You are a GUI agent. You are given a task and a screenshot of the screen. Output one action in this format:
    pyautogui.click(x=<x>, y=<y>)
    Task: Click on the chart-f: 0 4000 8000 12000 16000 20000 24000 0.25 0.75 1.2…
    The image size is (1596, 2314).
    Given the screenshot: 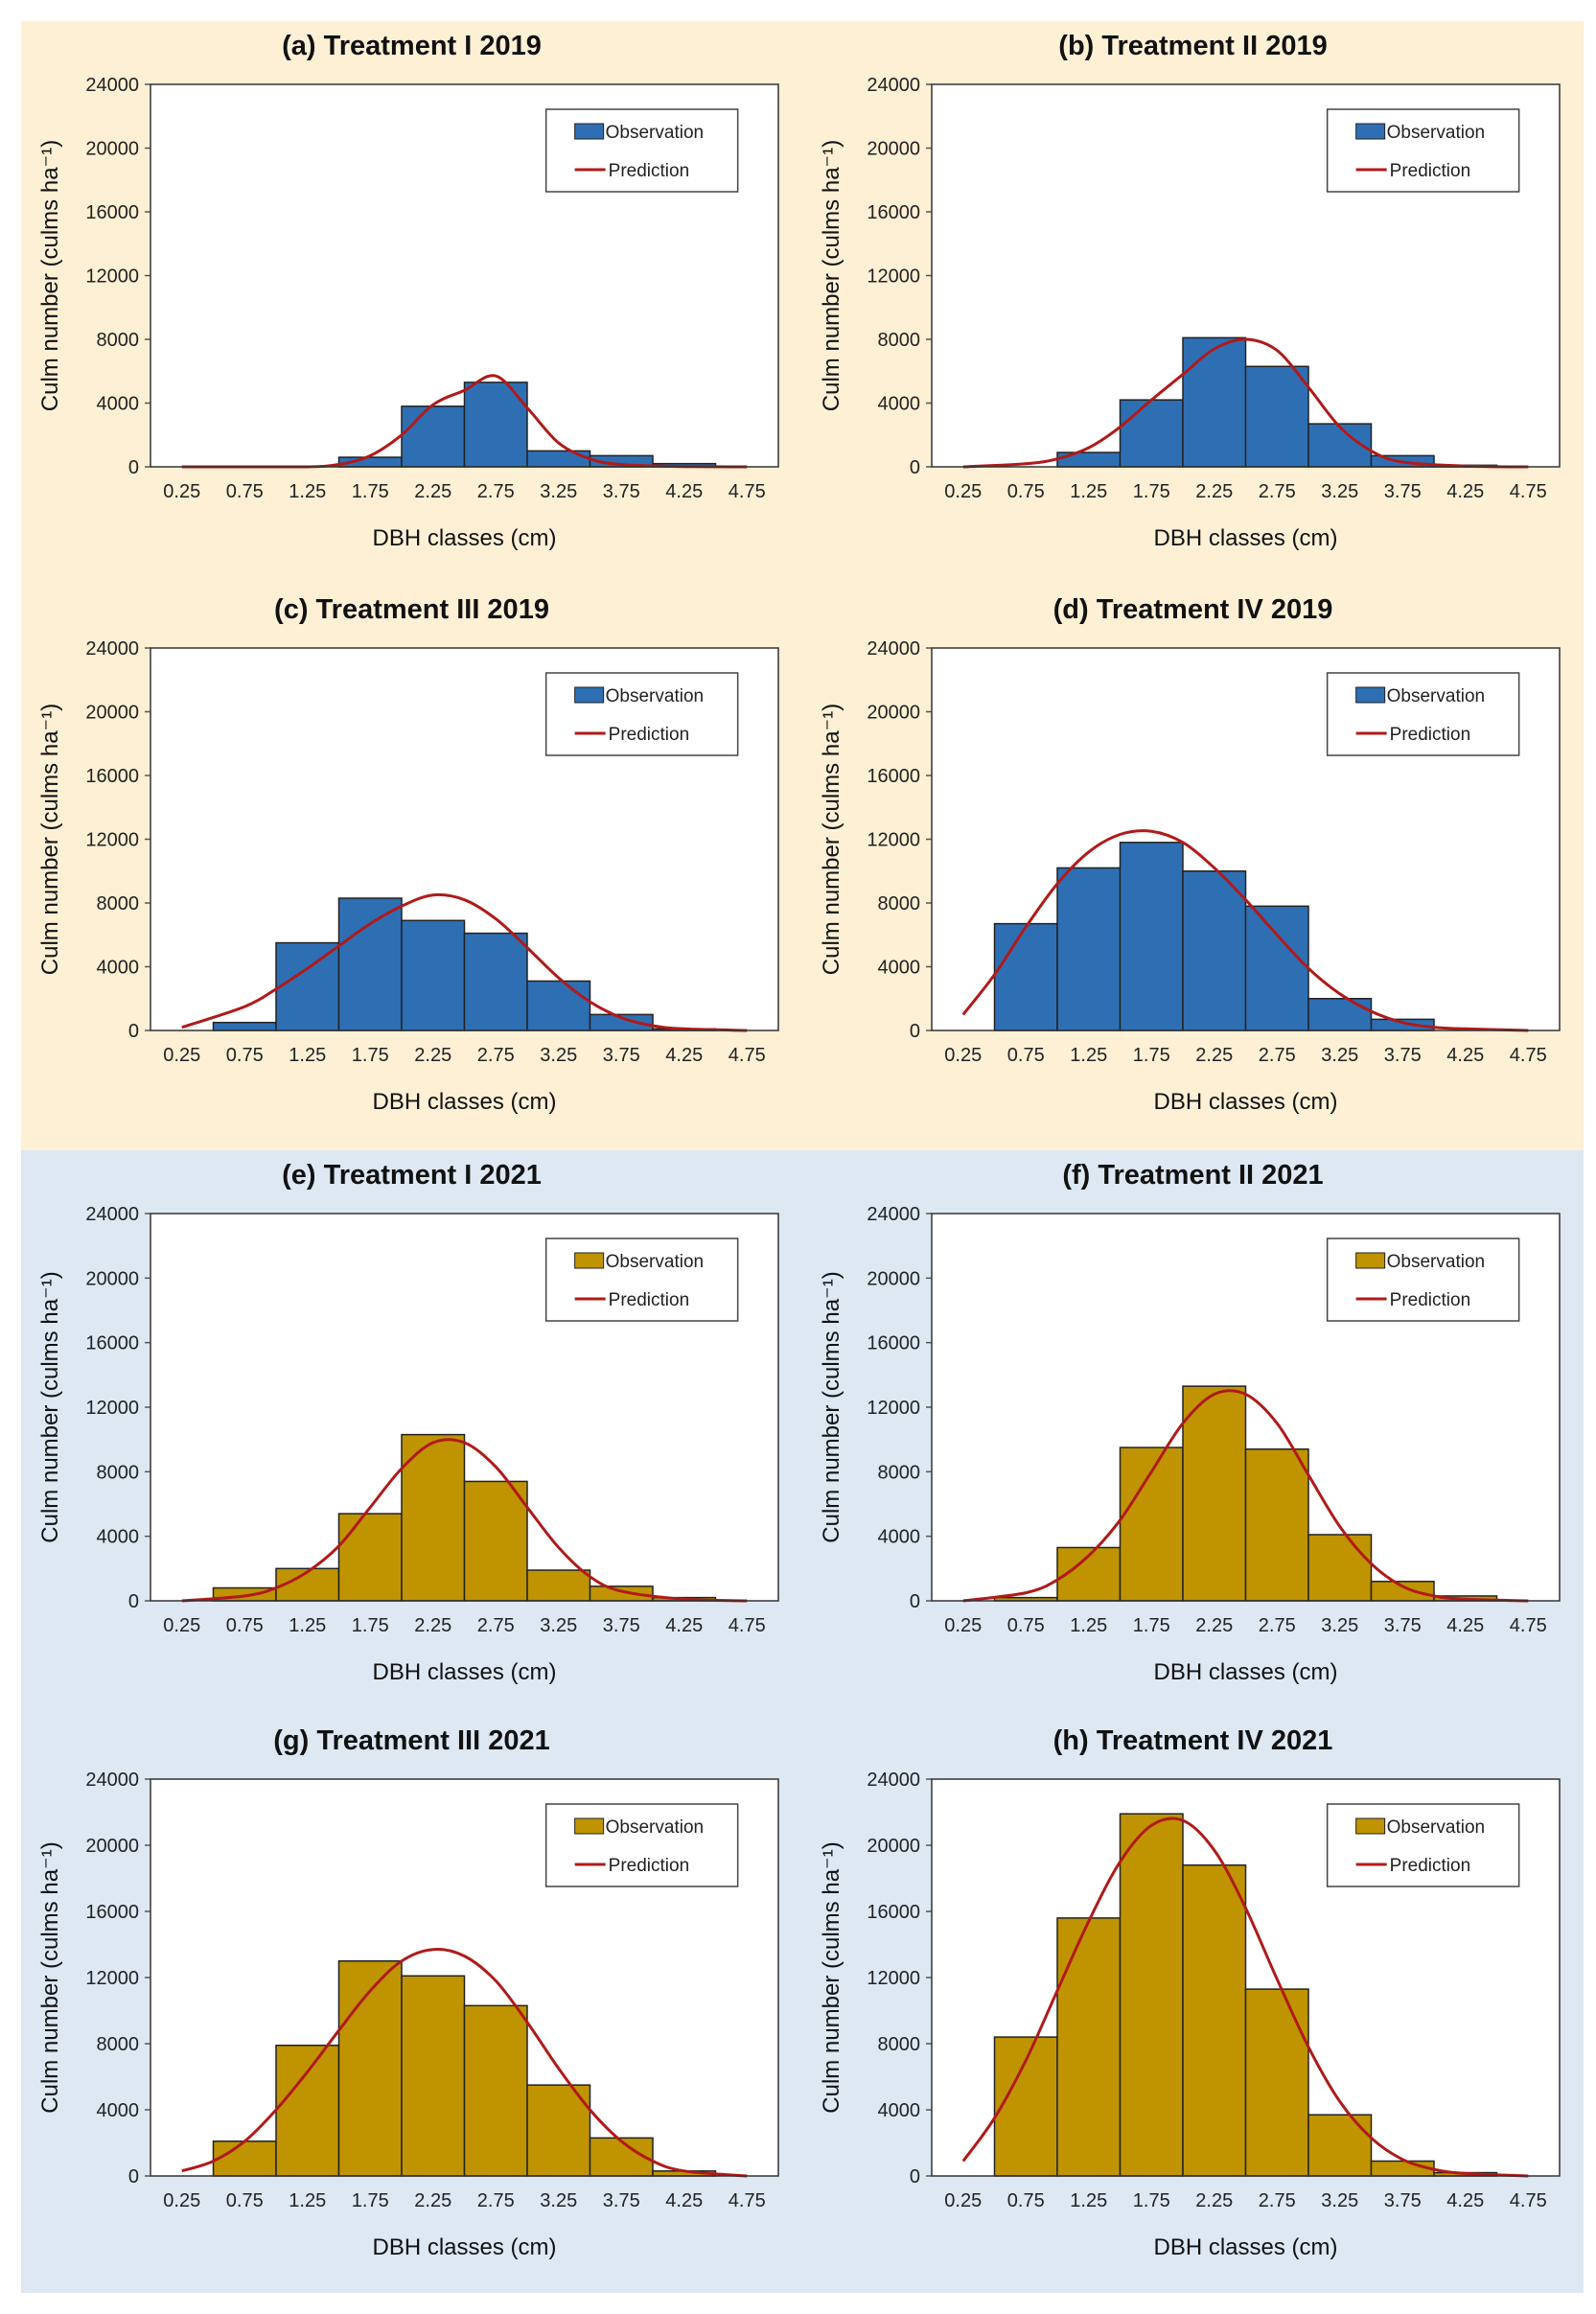 What is the action you would take?
    pyautogui.click(x=1190, y=1445)
    